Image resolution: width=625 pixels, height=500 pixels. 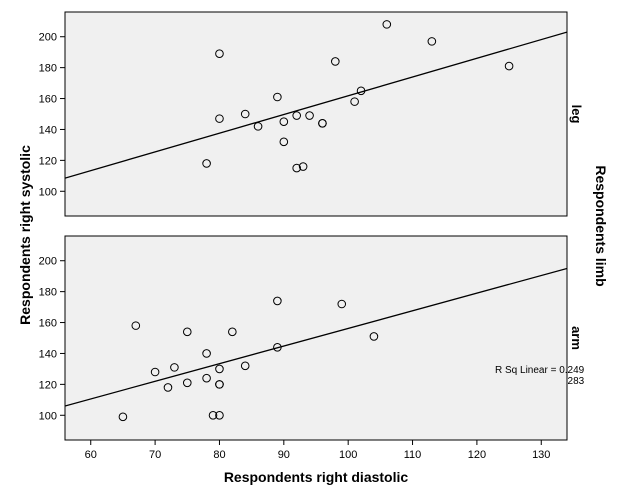 What do you see at coordinates (348, 455) in the screenshot?
I see `x-tick-label: 100` at bounding box center [348, 455].